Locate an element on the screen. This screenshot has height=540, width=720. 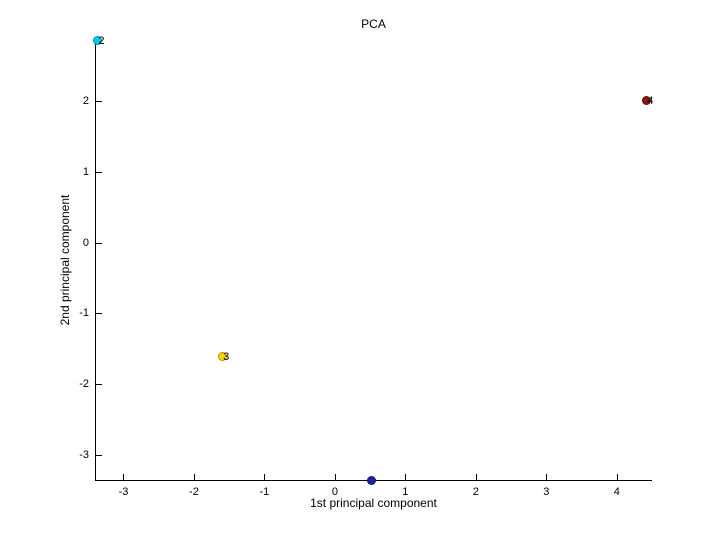
x-tick-label: -3 is located at coordinates (123, 492).